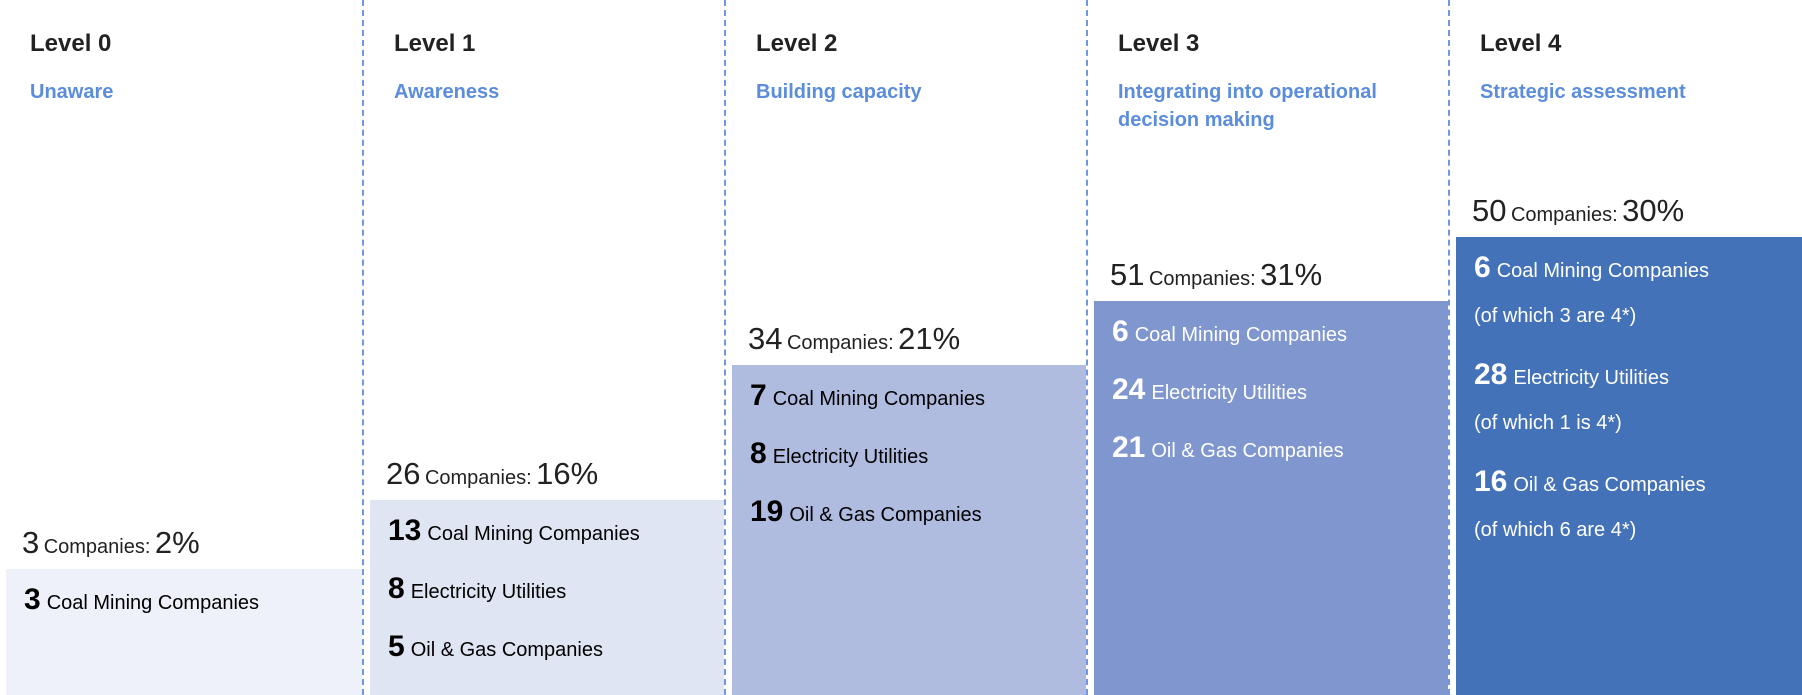 This screenshot has height=695, width=1802. Describe the element at coordinates (758, 395) in the screenshot. I see `item-count: 7` at that location.